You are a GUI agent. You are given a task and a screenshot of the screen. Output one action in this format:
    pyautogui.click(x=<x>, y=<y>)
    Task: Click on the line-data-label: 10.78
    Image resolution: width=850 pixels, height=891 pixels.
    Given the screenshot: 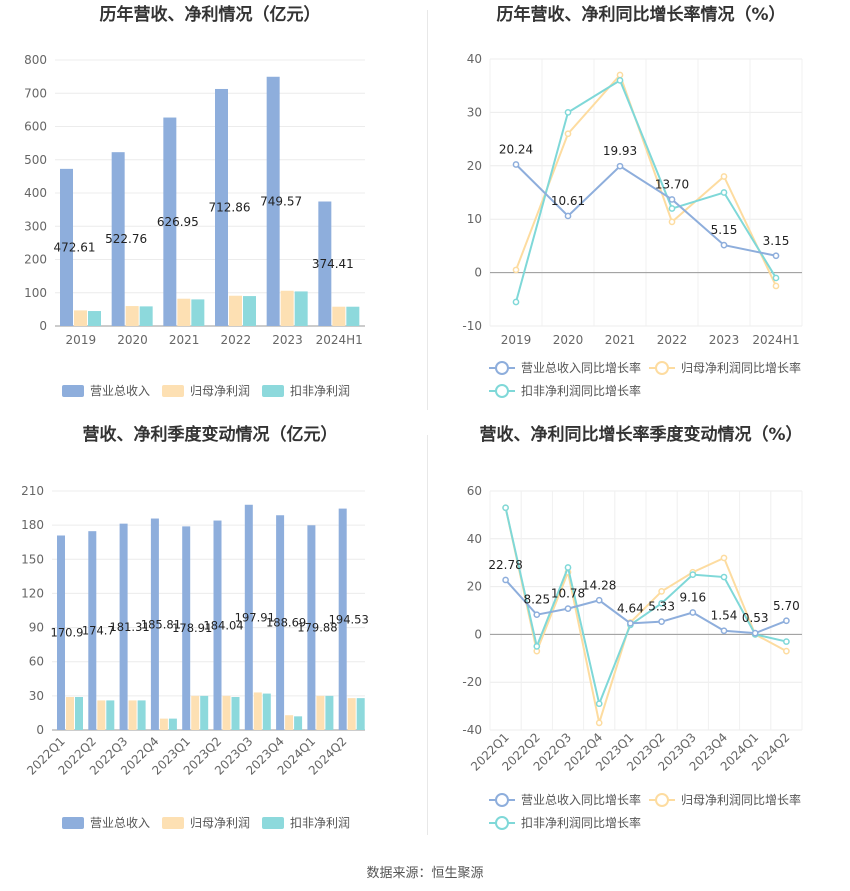 What is the action you would take?
    pyautogui.click(x=568, y=594)
    